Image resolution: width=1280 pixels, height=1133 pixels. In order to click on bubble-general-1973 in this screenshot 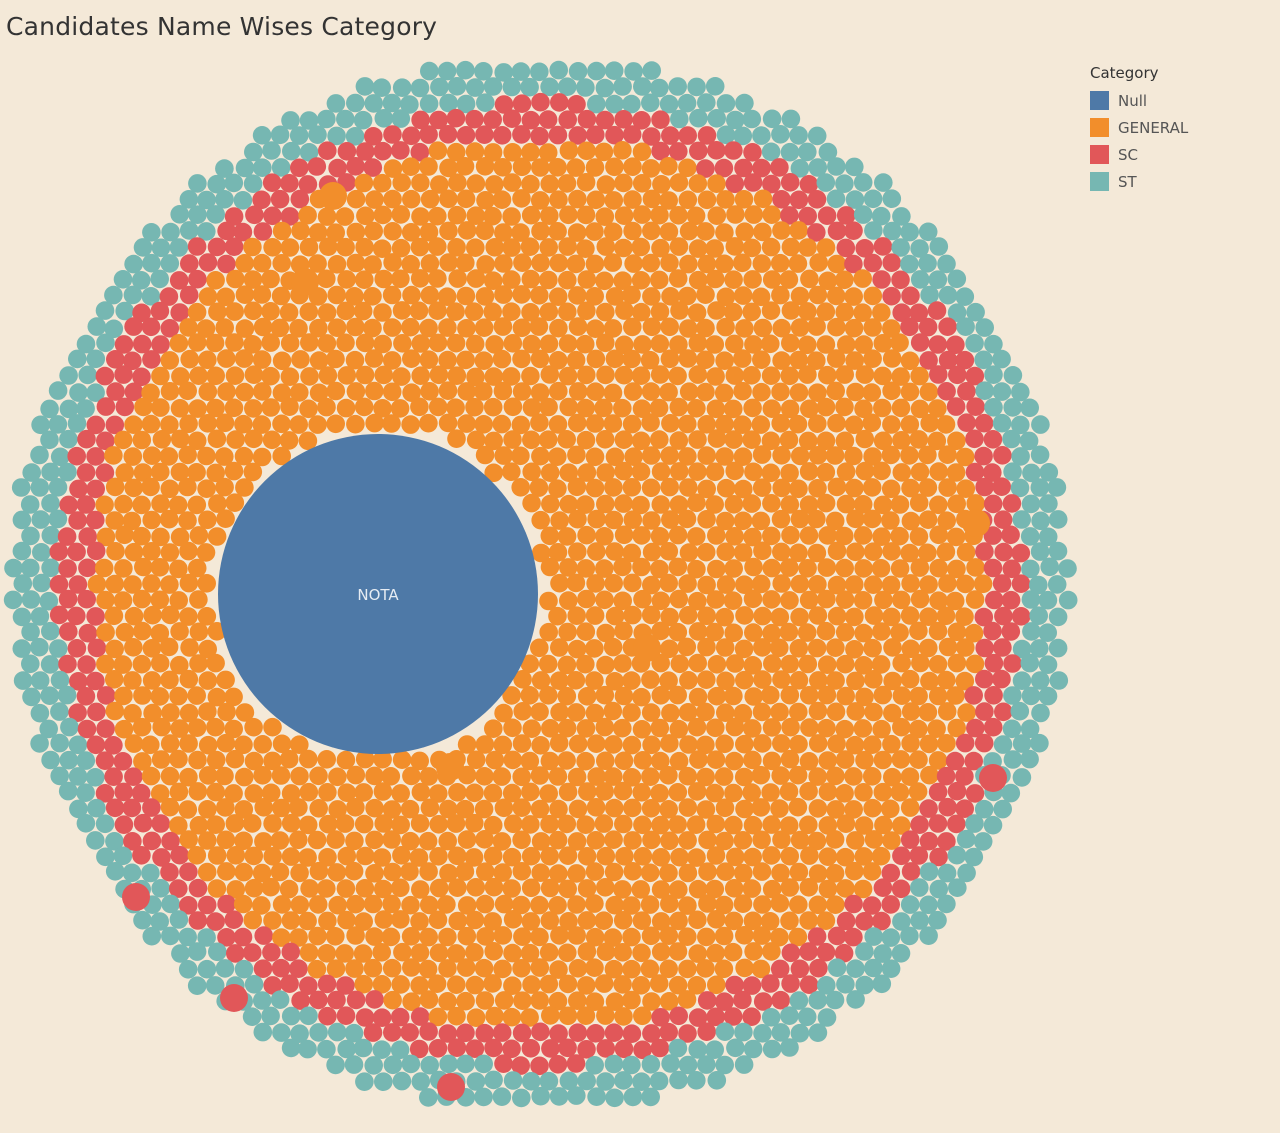, I will do `click(910, 807)`.